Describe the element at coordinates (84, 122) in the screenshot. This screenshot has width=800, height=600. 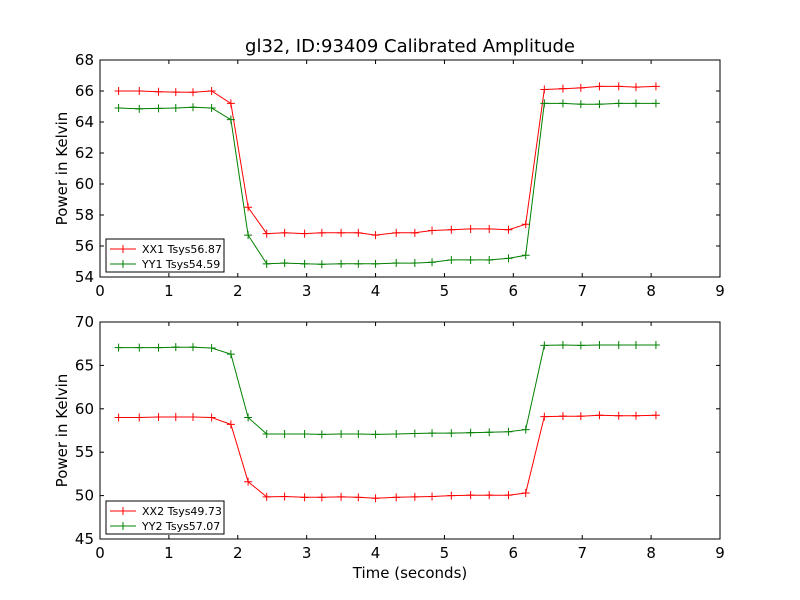
I see `y-tick-label: 64` at that location.